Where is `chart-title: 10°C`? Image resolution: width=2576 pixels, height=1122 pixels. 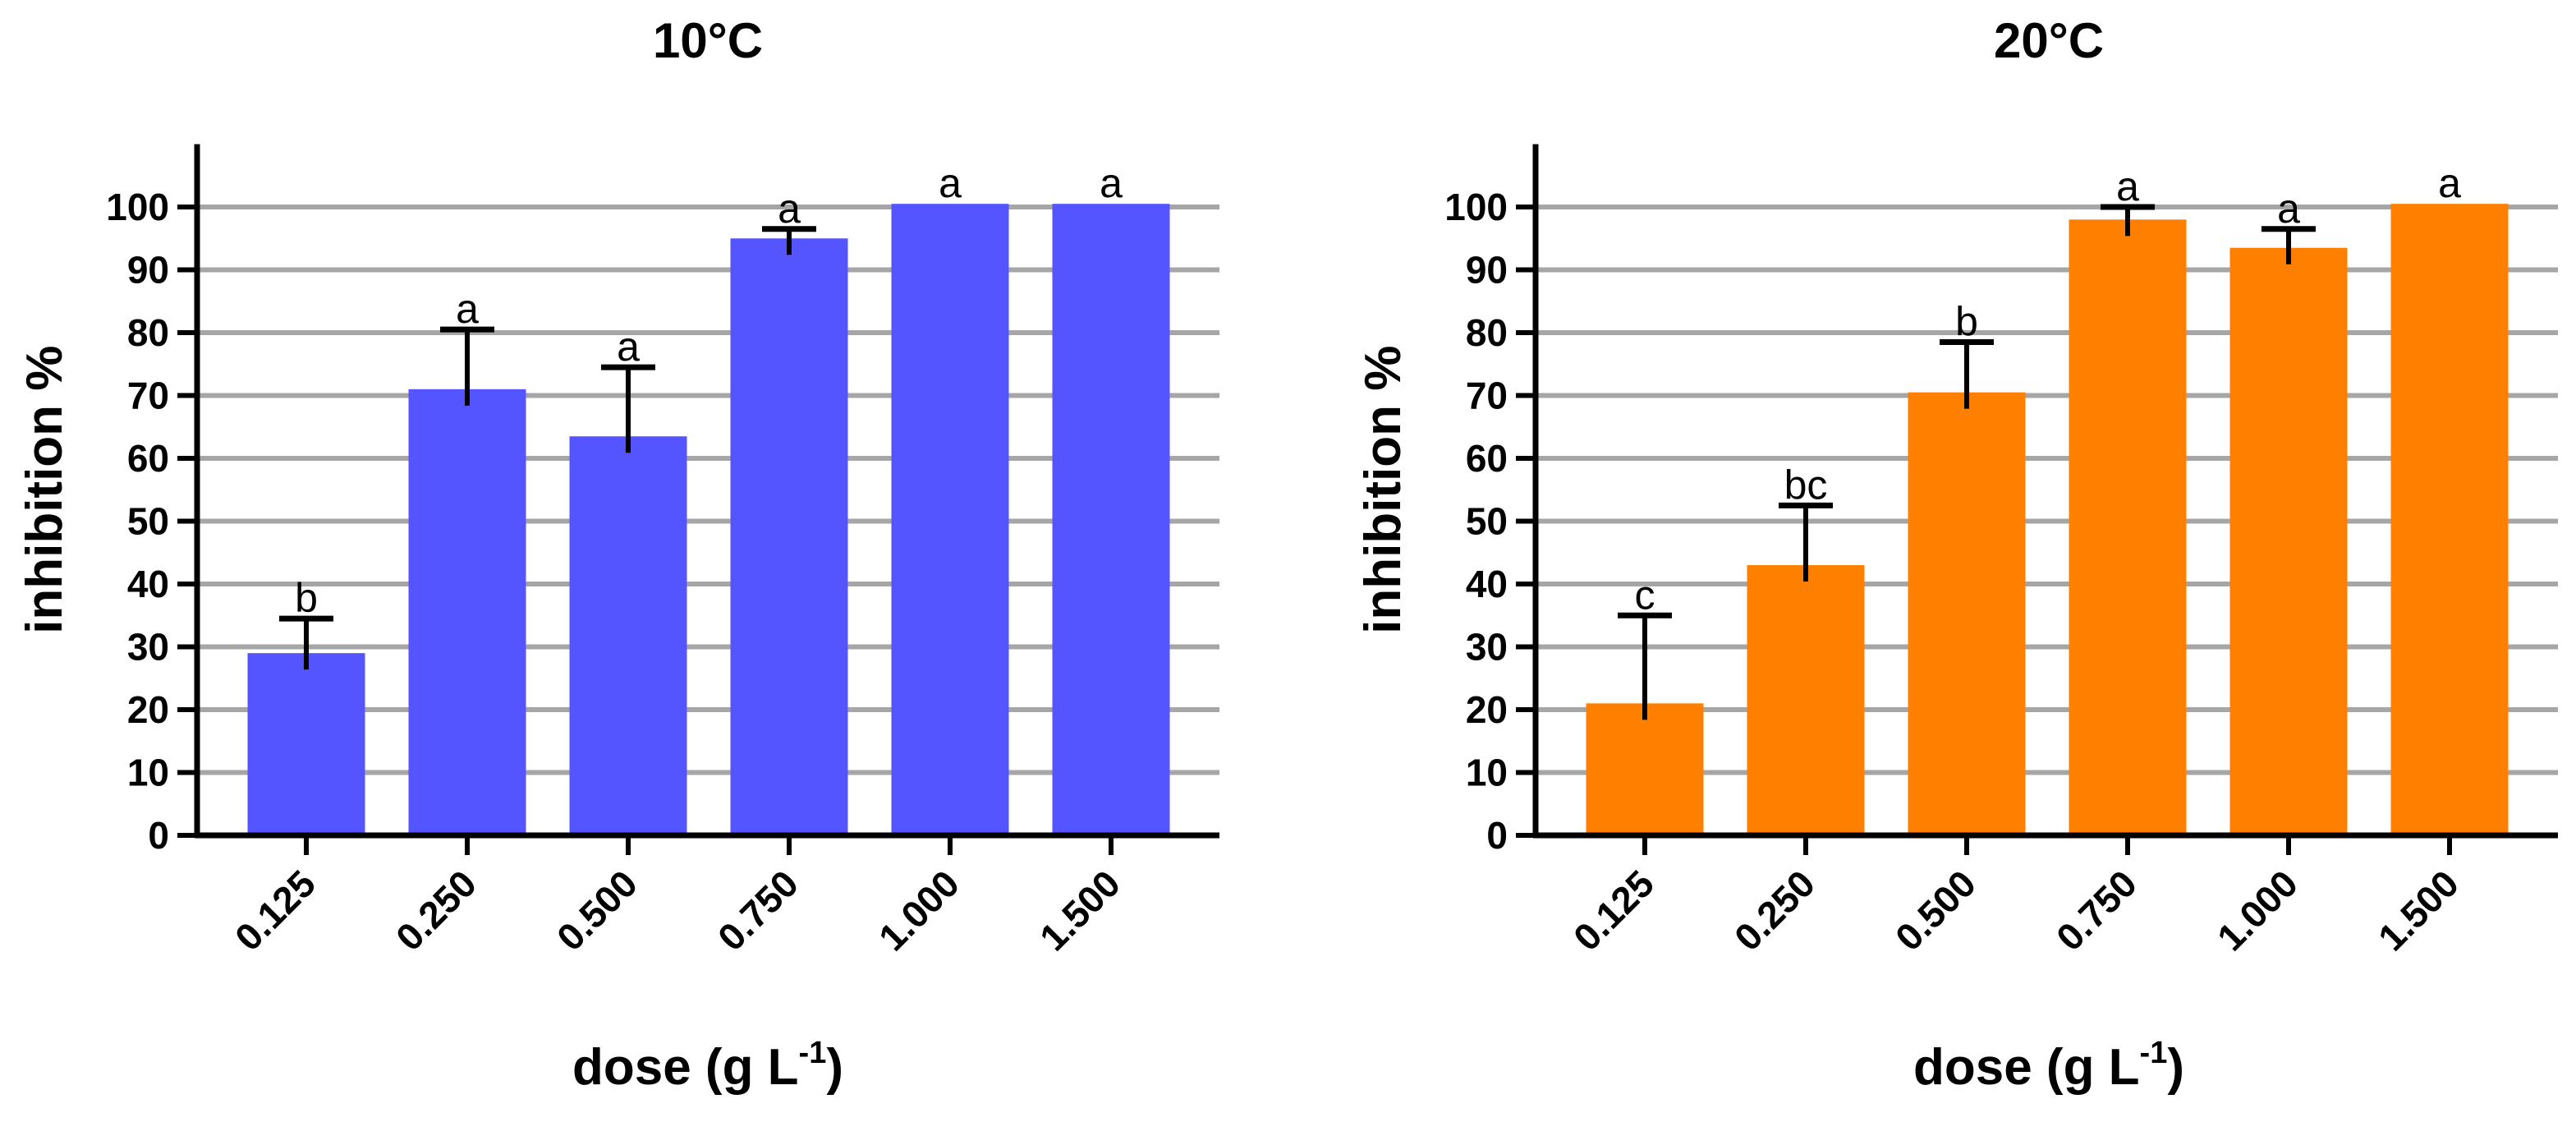
chart-title: 10°C is located at coordinates (708, 41).